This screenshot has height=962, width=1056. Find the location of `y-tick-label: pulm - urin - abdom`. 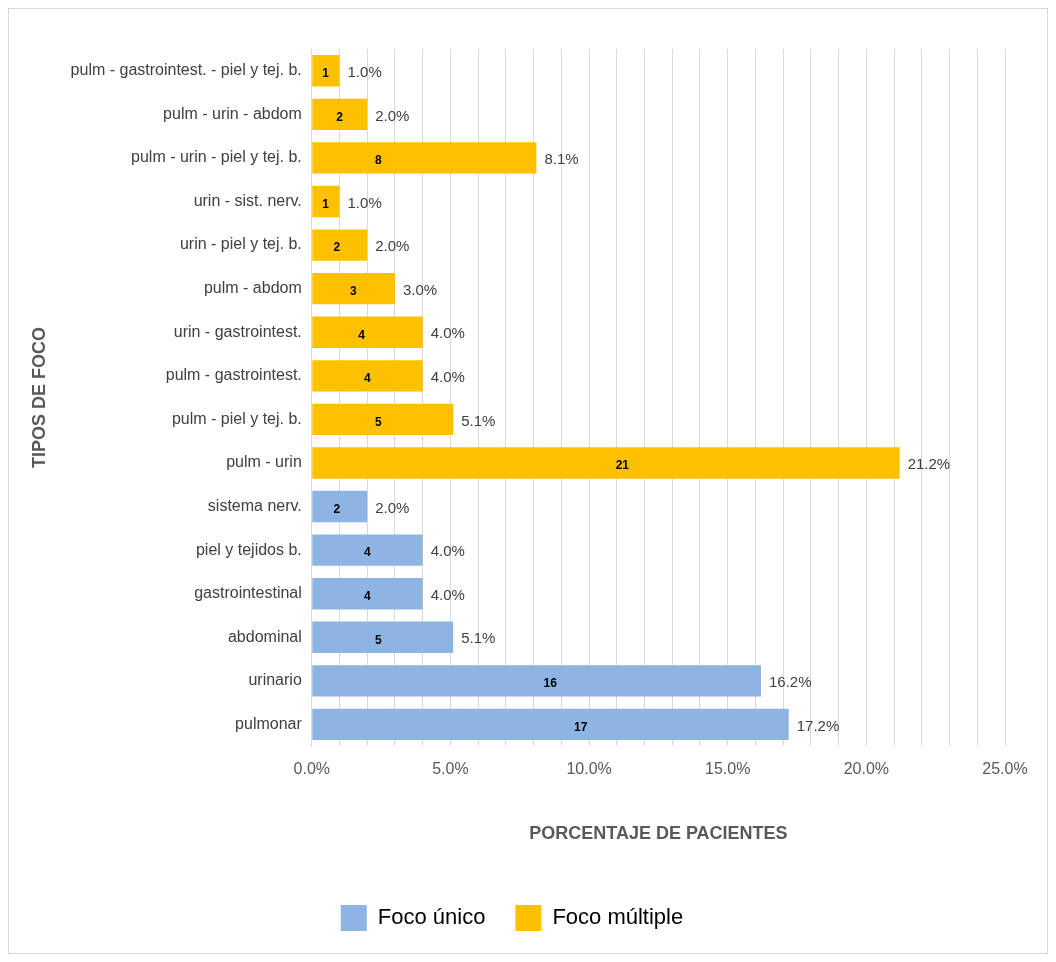

y-tick-label: pulm - urin - abdom is located at coordinates (232, 113).